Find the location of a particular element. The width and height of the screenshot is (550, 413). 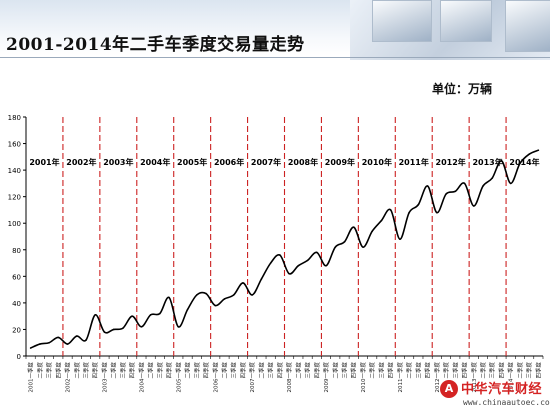

year-label: 2008年 is located at coordinates (303, 162).